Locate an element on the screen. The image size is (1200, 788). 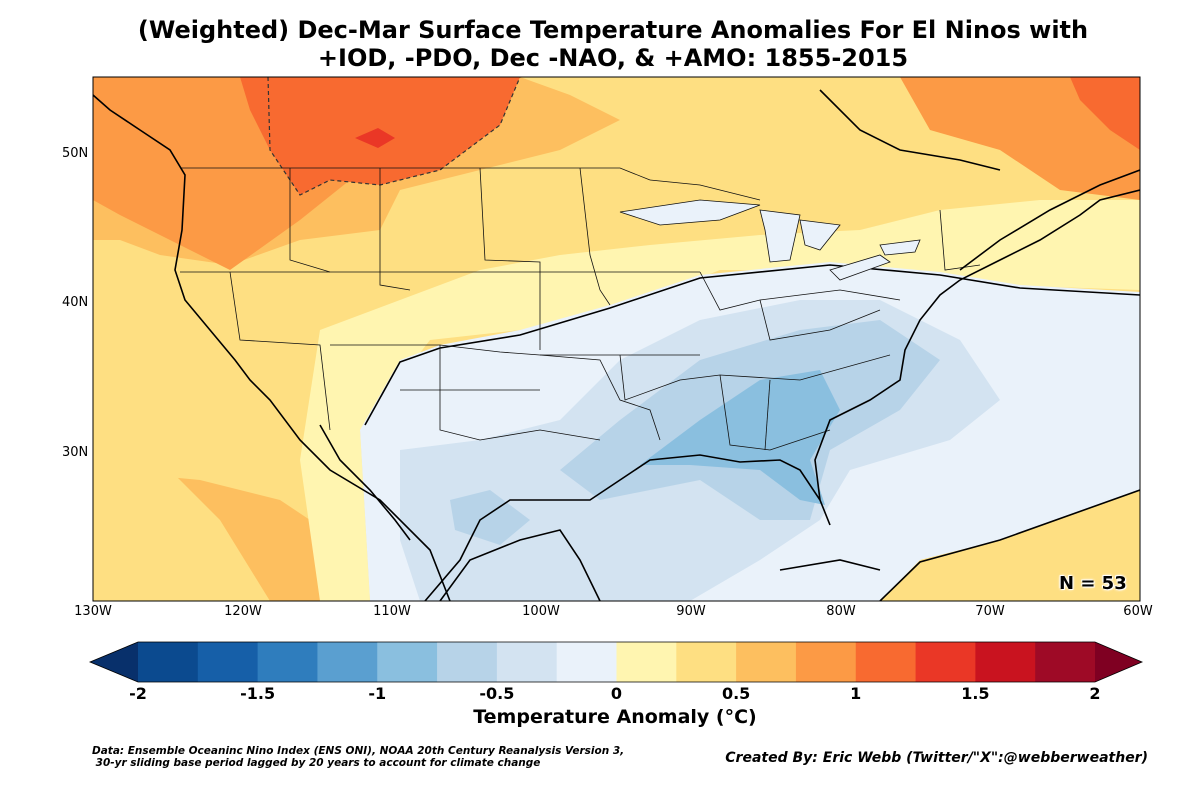
colorbar-tick-label: -0.5 is located at coordinates (497, 693).